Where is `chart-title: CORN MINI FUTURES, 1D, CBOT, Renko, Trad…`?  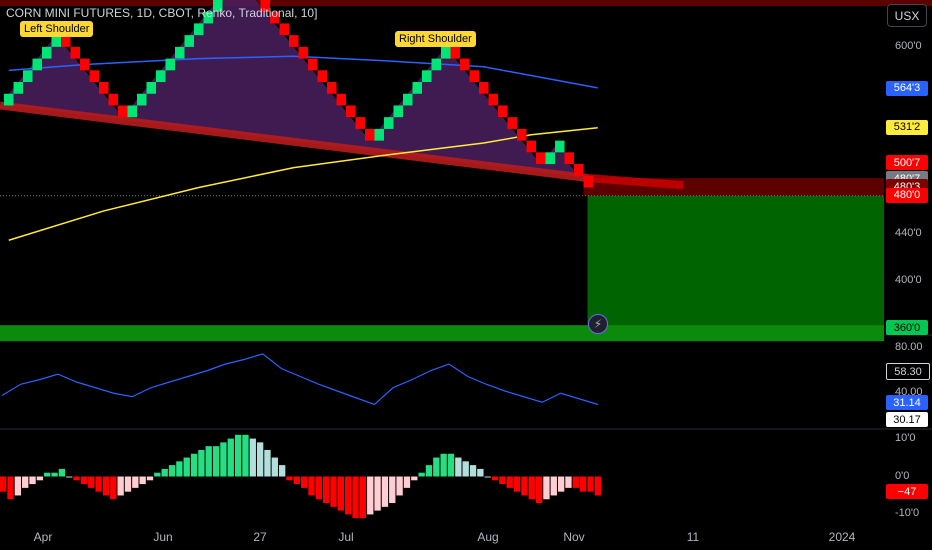
chart-title: CORN MINI FUTURES, 1D, CBOT, Renko, Trad… is located at coordinates (162, 13).